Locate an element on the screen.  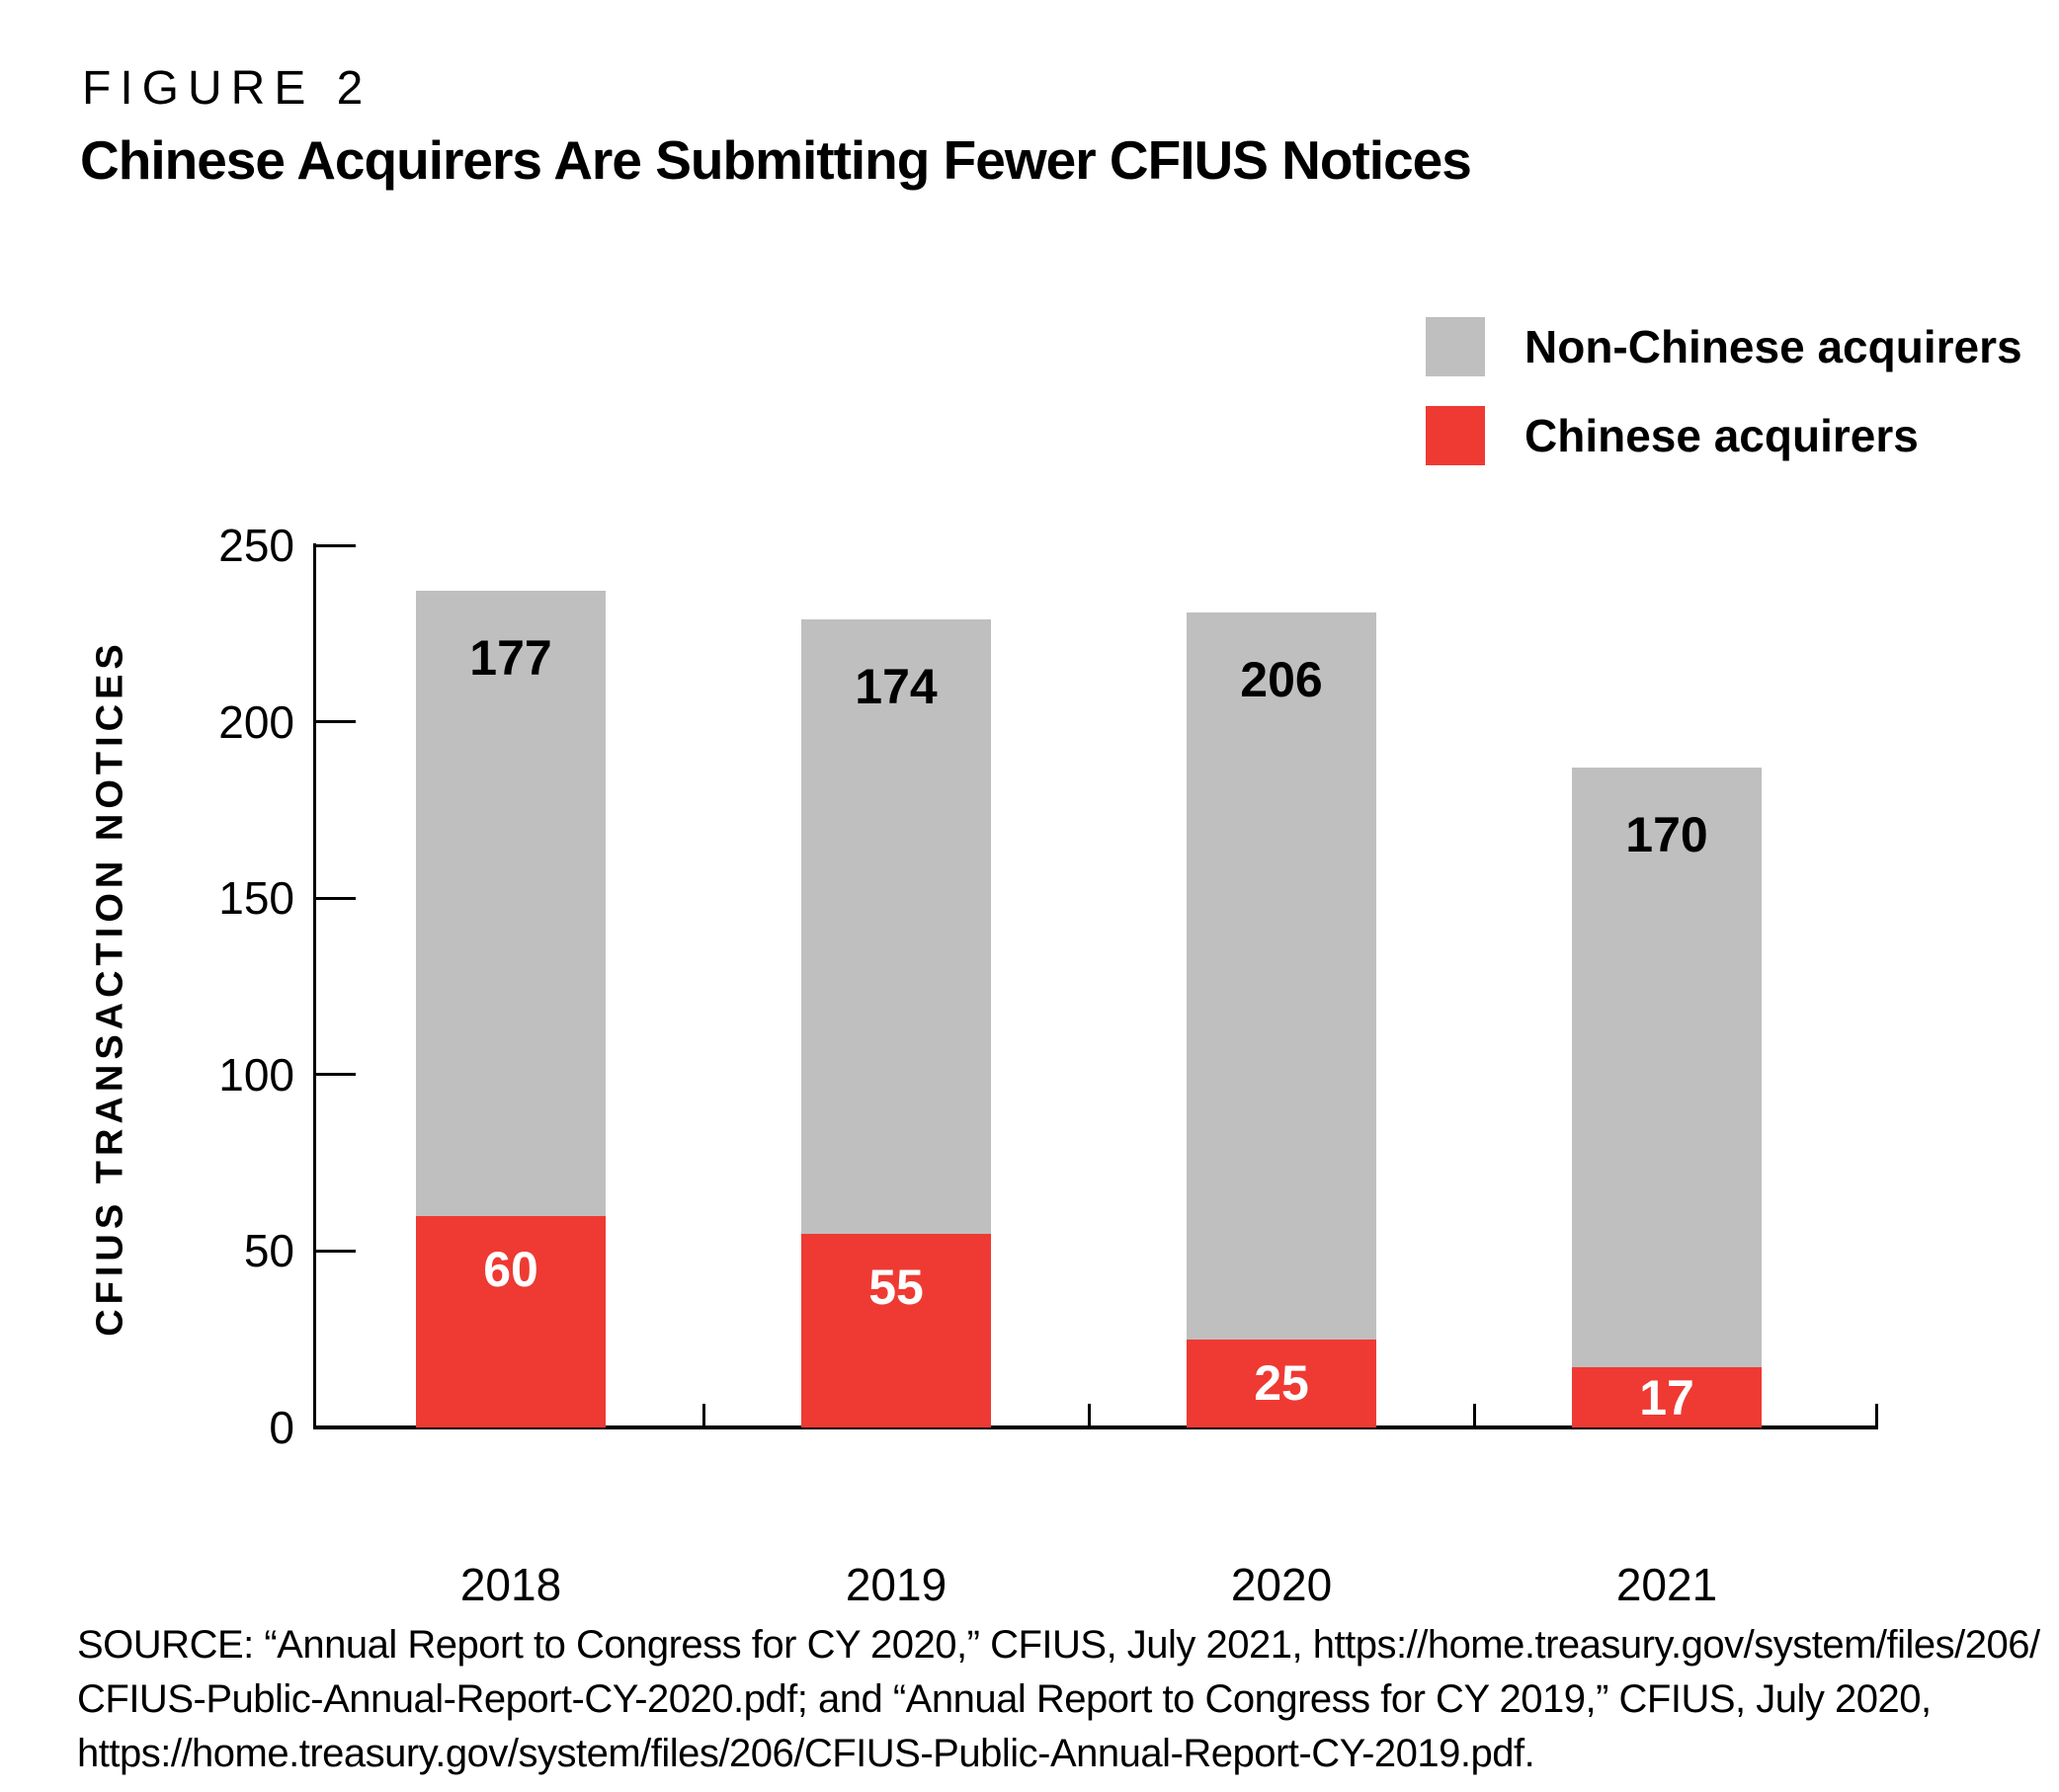
bar-2019-non-chinese is located at coordinates (896, 926).